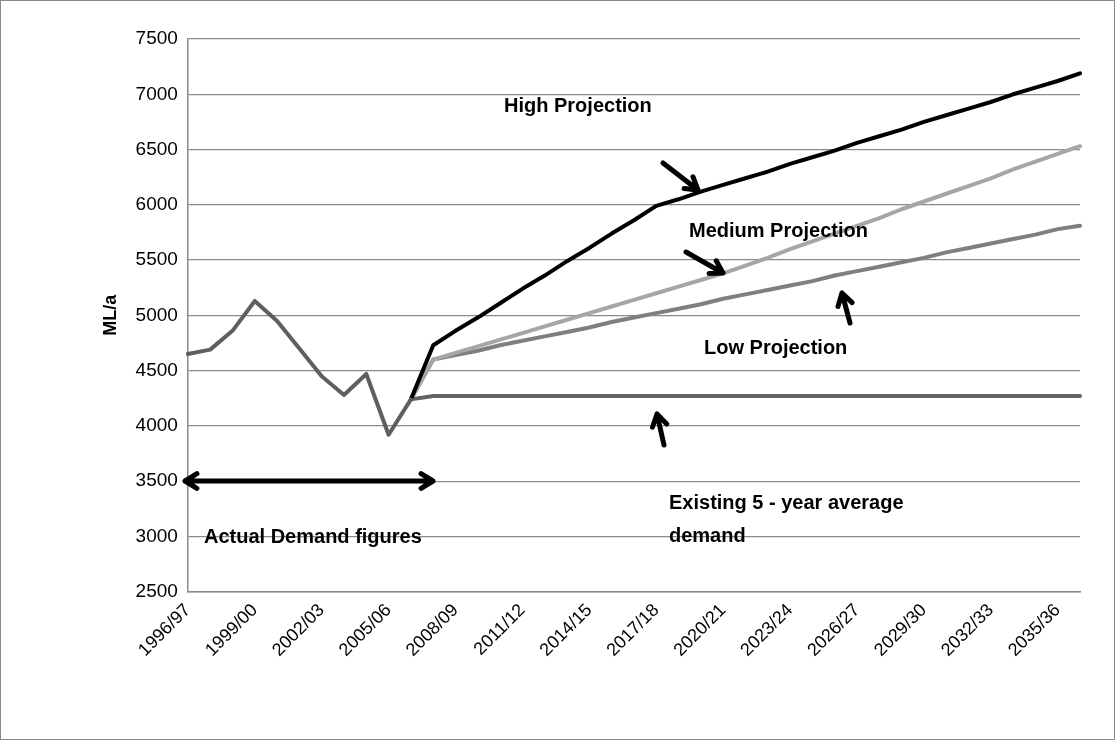  Describe the element at coordinates (313, 536) in the screenshot. I see `annotation: Actual Demand figures` at that location.